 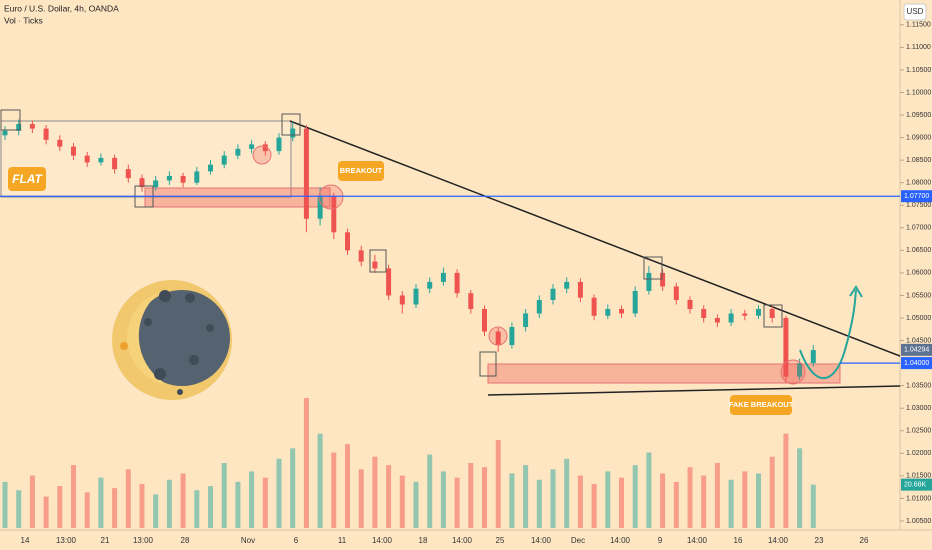 What do you see at coordinates (27, 179) in the screenshot?
I see `flat-label: FLAT` at bounding box center [27, 179].